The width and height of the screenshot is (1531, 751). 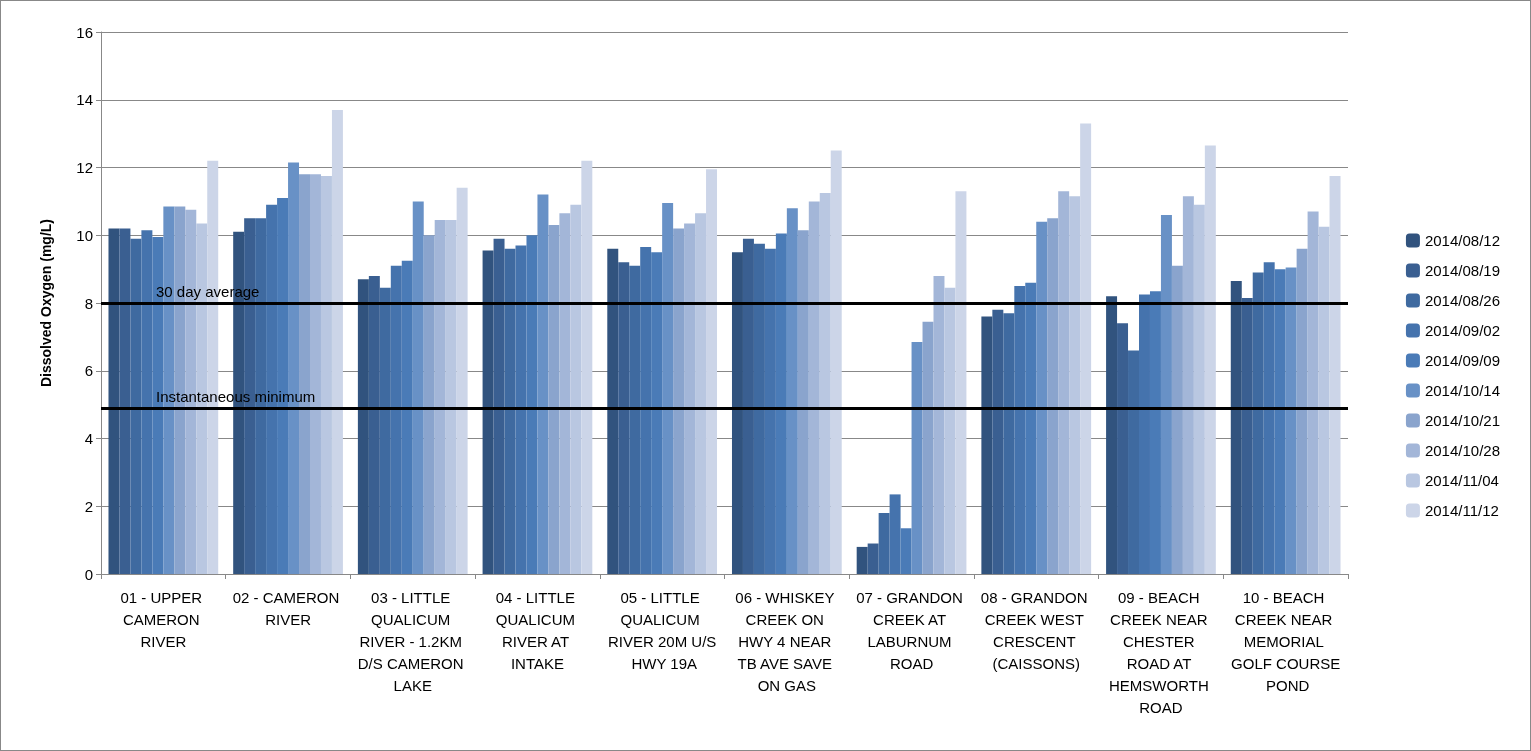 I want to click on y-tick-label: 14, so click(x=84, y=100).